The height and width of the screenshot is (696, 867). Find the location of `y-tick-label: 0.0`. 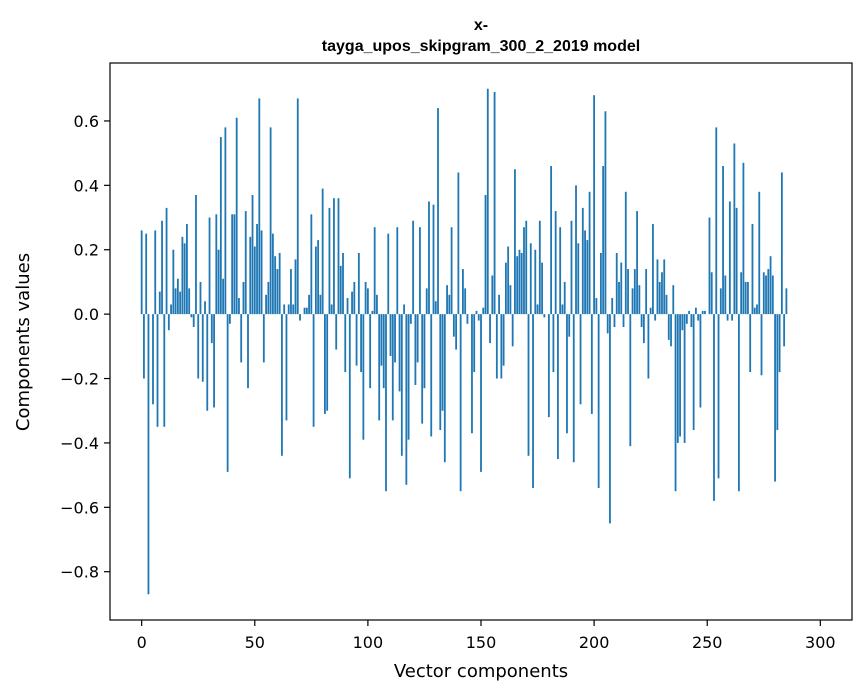

y-tick-label: 0.0 is located at coordinates (86, 314).